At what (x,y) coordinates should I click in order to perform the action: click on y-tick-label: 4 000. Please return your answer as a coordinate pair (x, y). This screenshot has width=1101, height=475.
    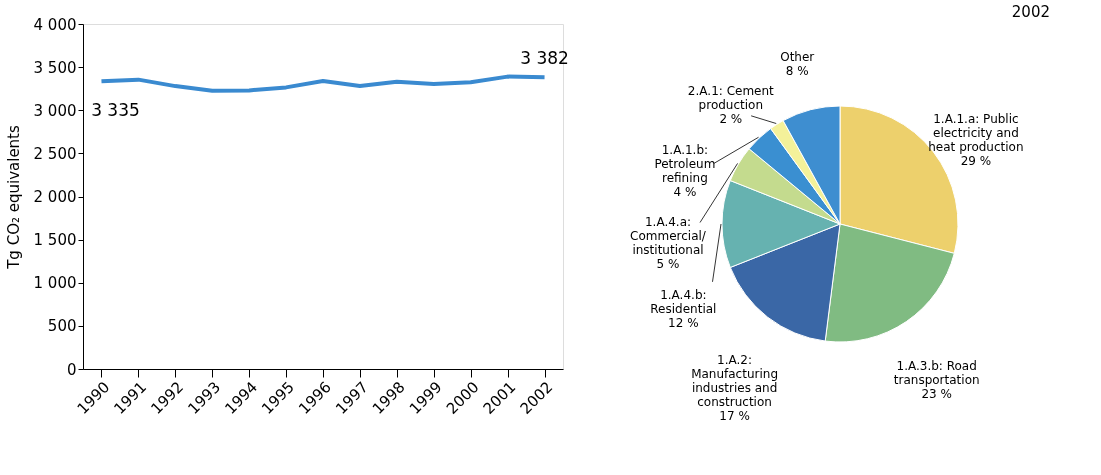
    Looking at the image, I should click on (55, 24).